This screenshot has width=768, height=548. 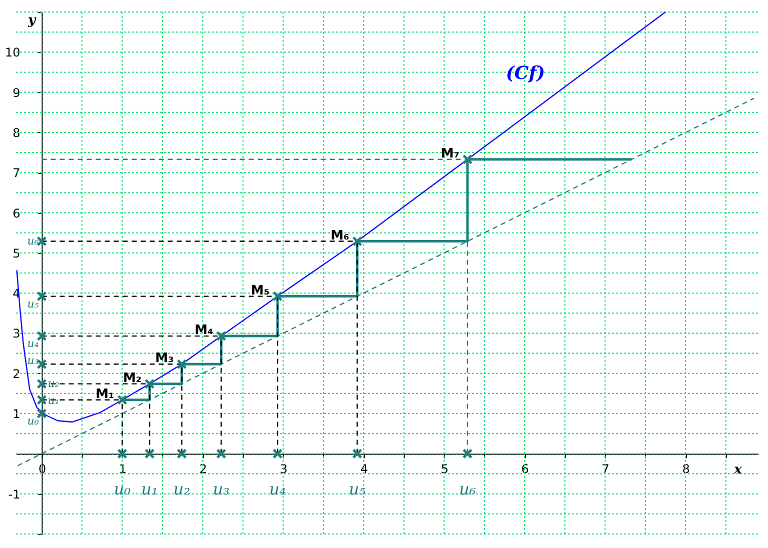 I want to click on annotation: M₆, so click(x=340, y=236).